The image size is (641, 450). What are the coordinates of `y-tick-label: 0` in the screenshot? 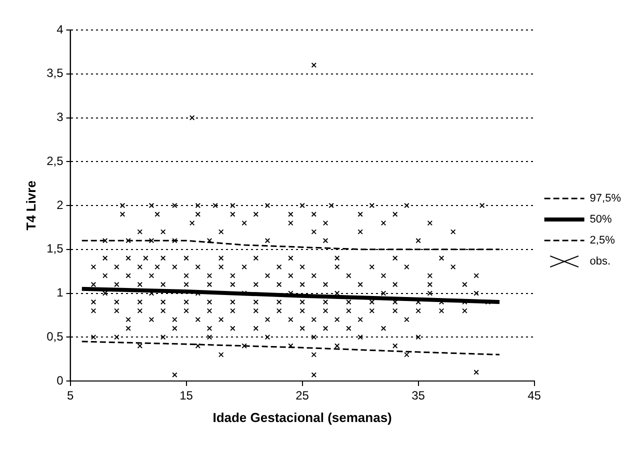 It's located at (60, 380).